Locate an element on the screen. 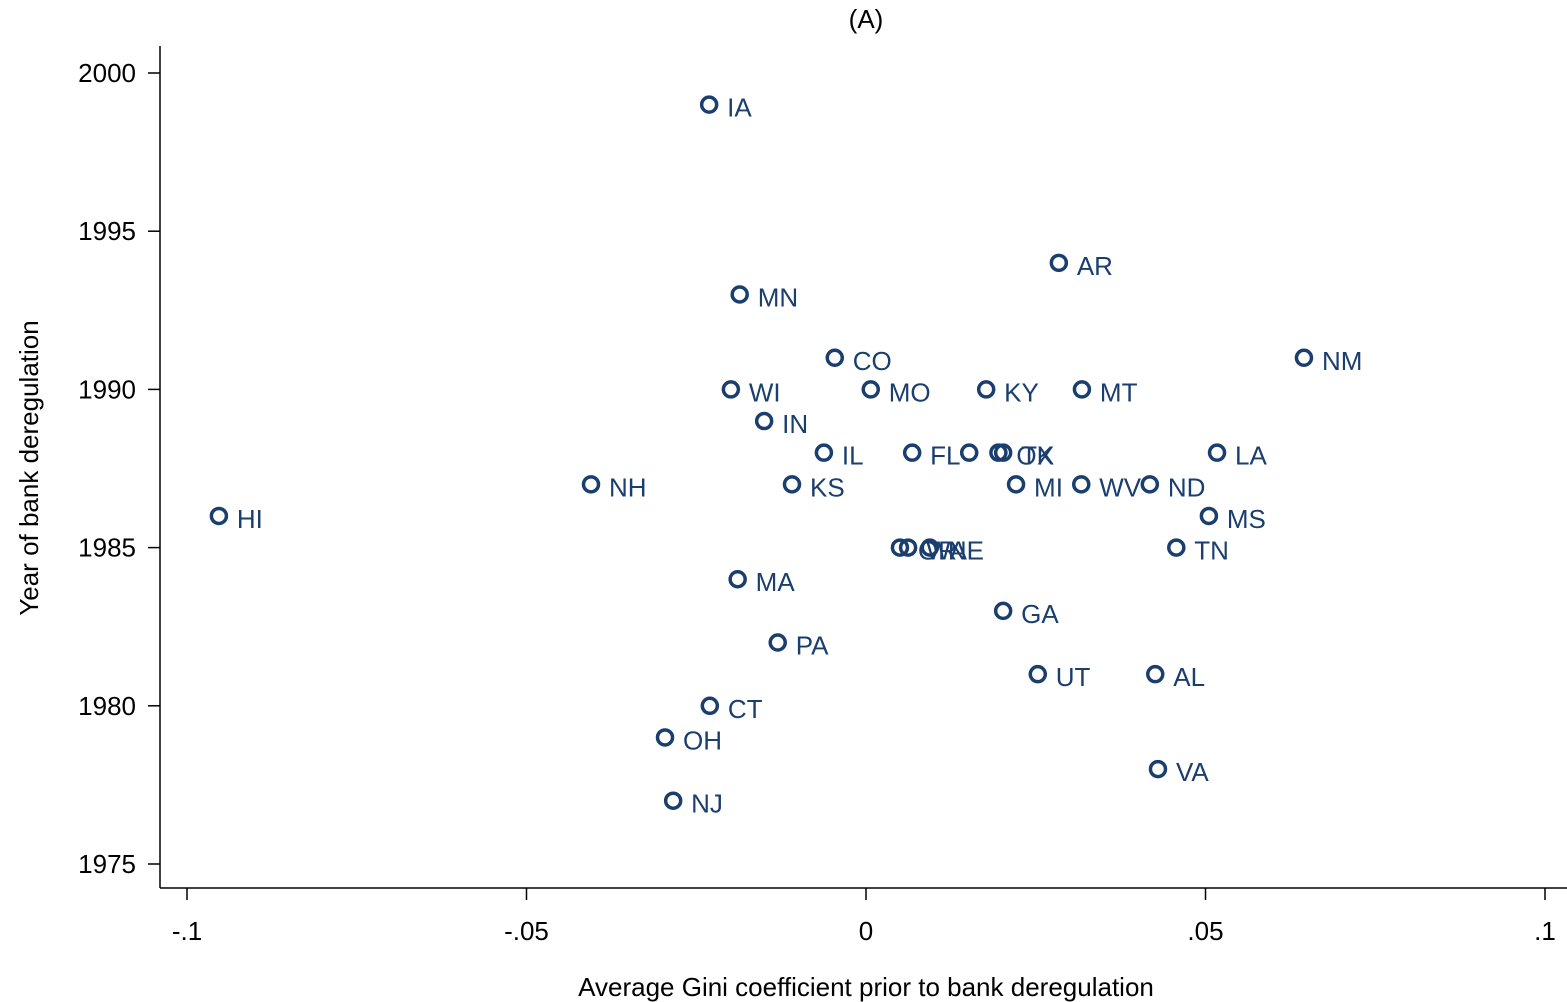 The height and width of the screenshot is (1002, 1567). point-label: PA is located at coordinates (812, 646).